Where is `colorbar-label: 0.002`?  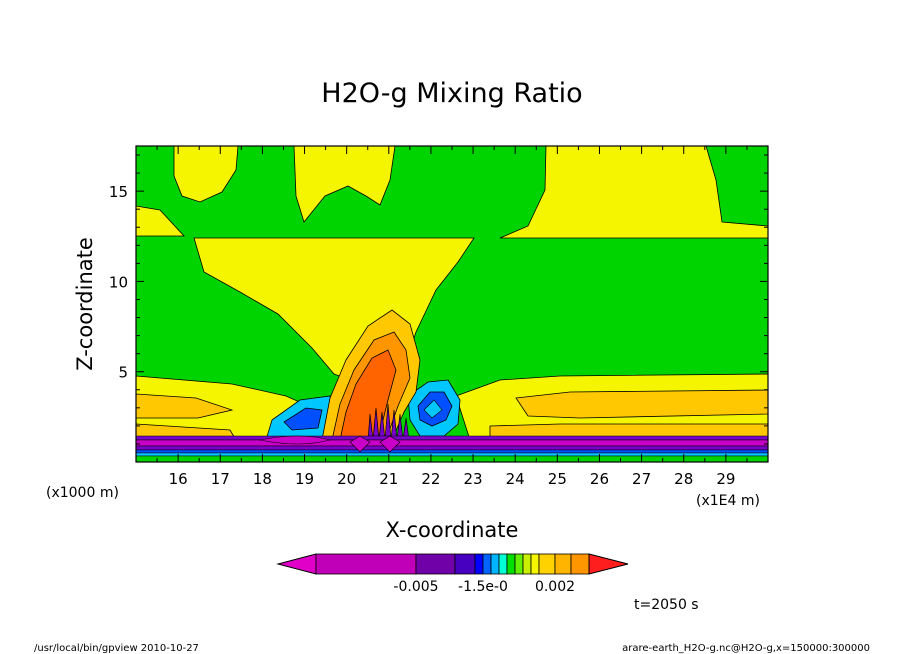 colorbar-label: 0.002 is located at coordinates (555, 587).